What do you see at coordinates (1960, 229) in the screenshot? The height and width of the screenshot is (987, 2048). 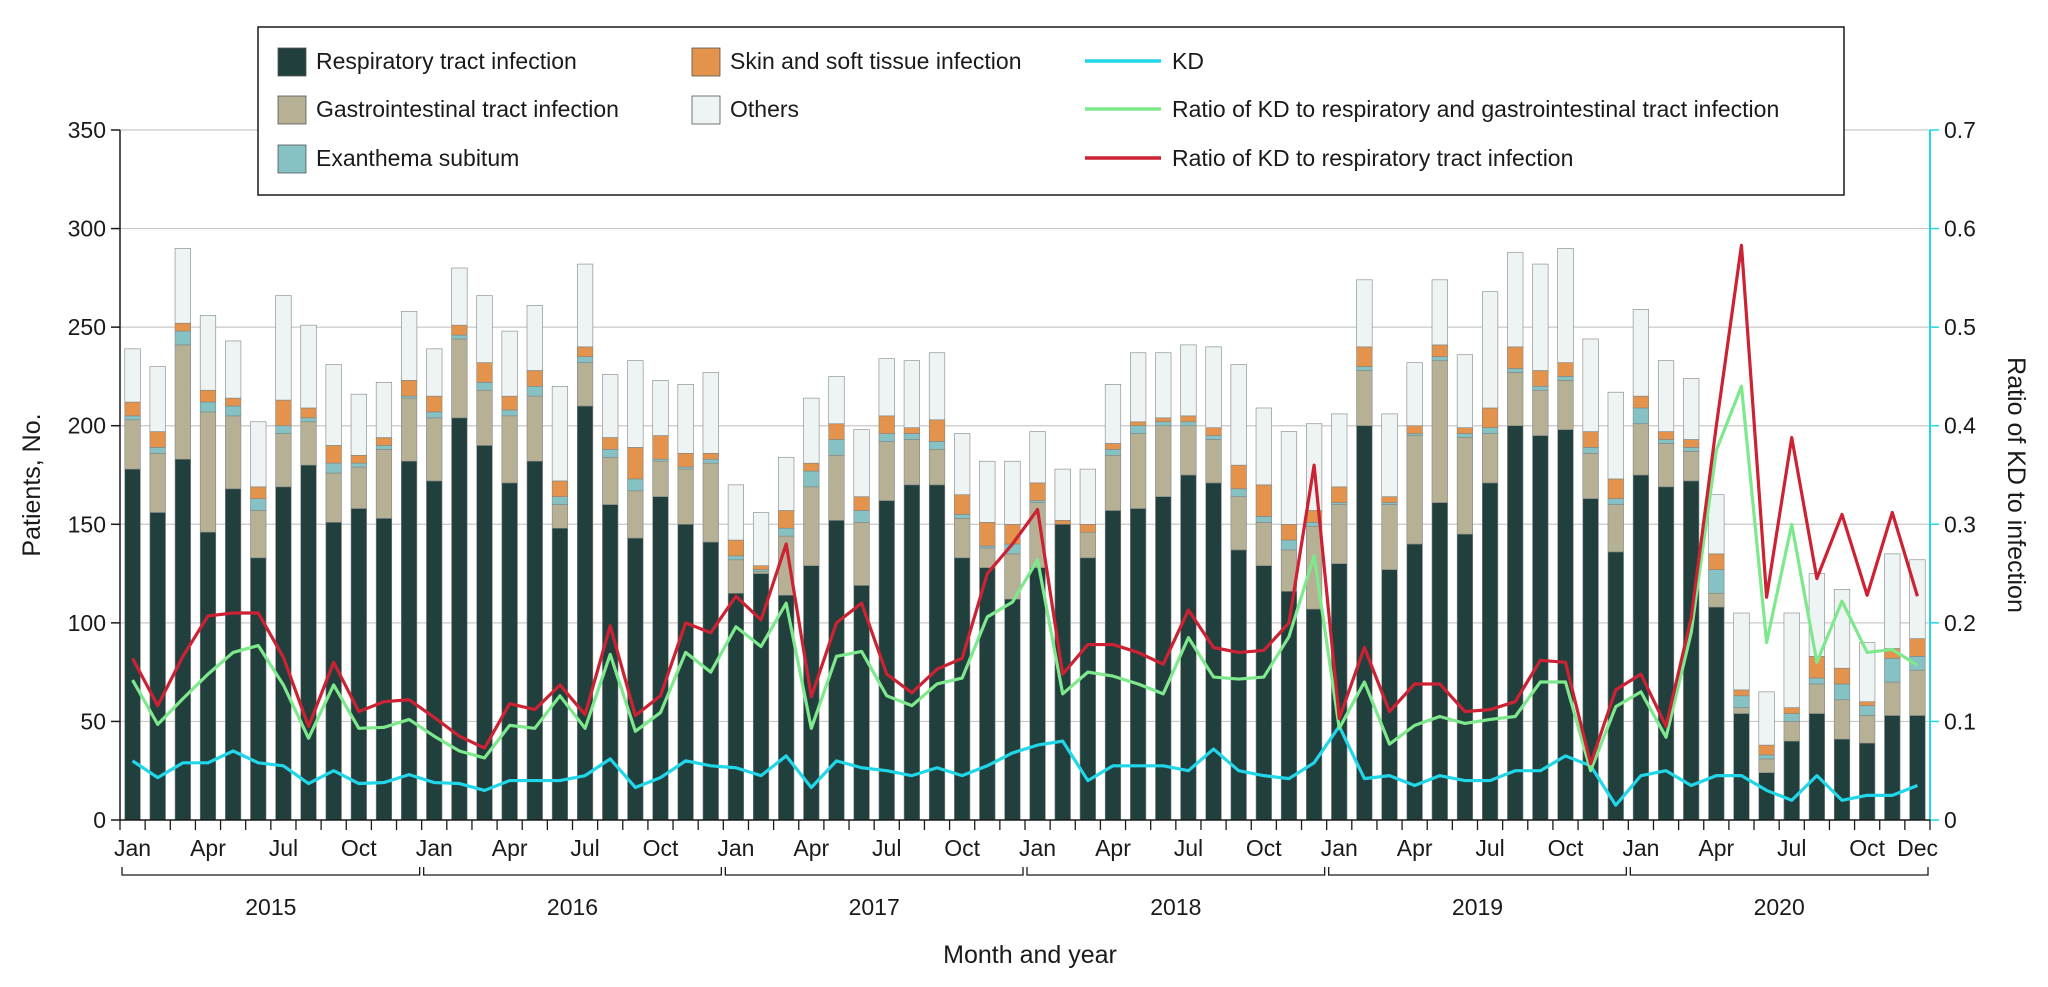 I see `y-right-tick-label: 0.6` at bounding box center [1960, 229].